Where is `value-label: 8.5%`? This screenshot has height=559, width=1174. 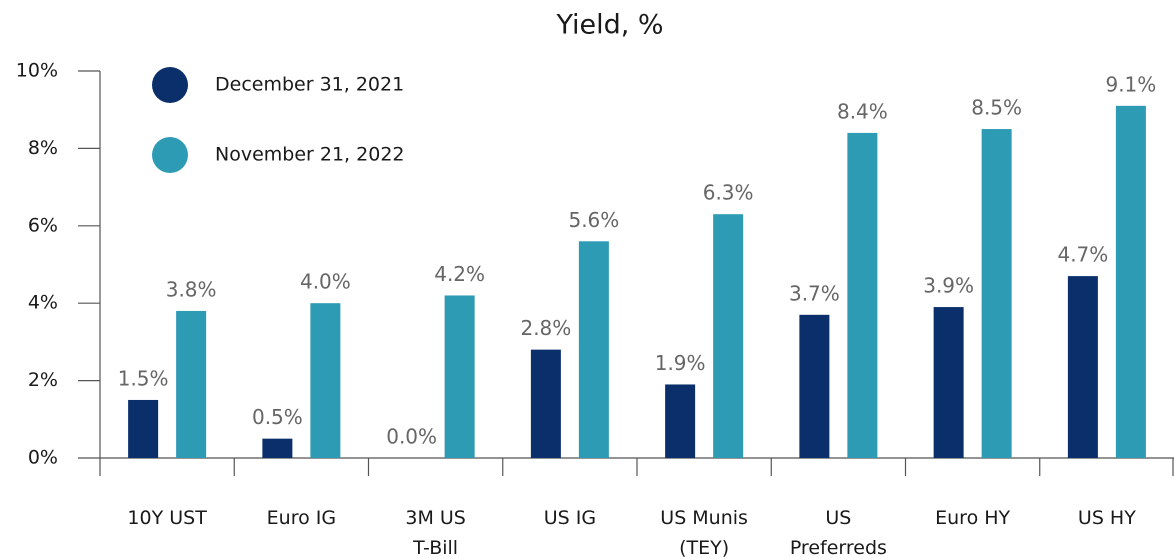
value-label: 8.5% is located at coordinates (996, 108).